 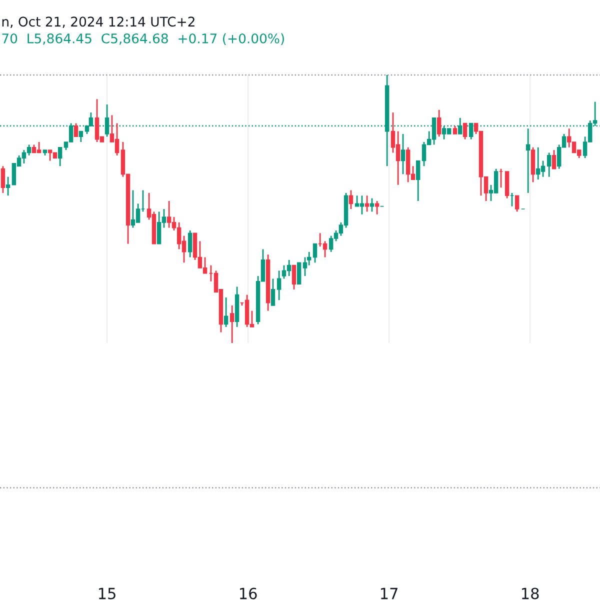 What do you see at coordinates (530, 594) in the screenshot?
I see `x-tick-label: 18` at bounding box center [530, 594].